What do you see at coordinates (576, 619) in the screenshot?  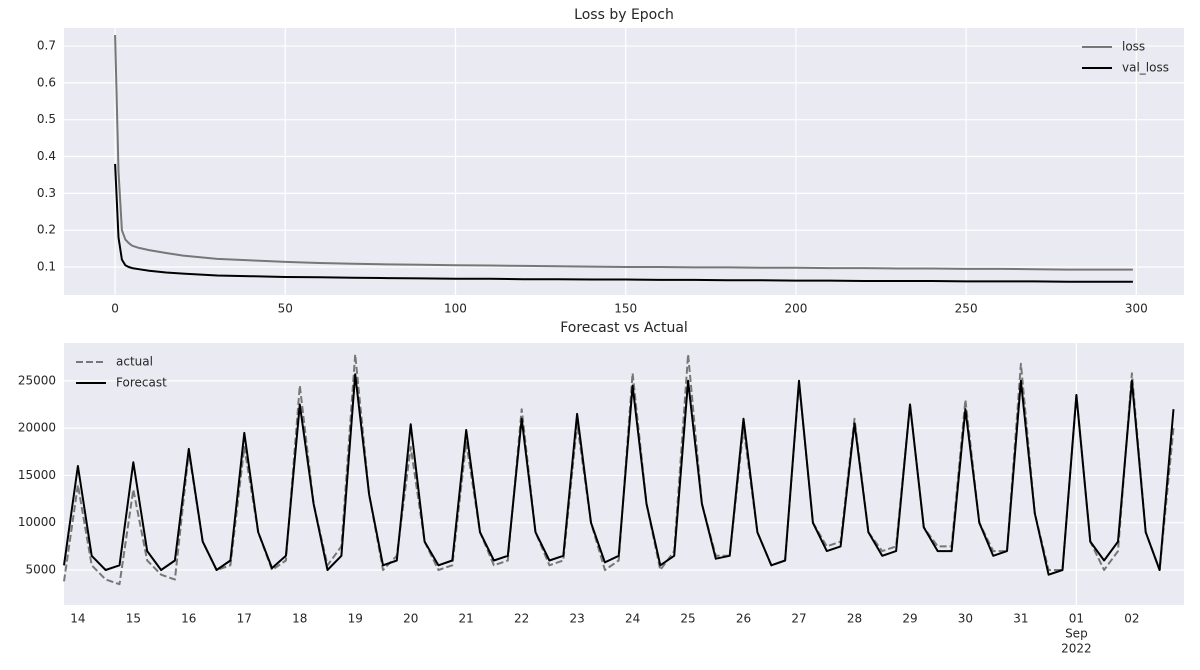 I see `x-tick-label: 23` at bounding box center [576, 619].